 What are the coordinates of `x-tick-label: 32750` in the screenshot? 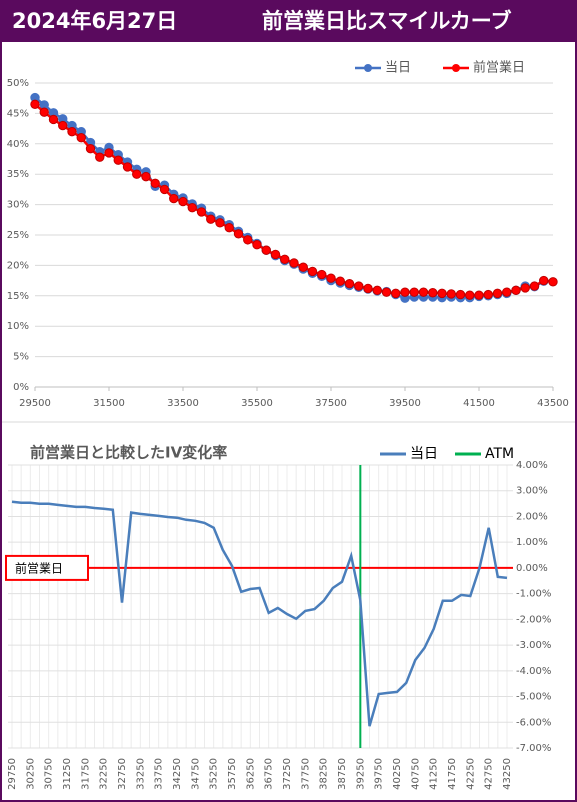 It's located at (122, 774).